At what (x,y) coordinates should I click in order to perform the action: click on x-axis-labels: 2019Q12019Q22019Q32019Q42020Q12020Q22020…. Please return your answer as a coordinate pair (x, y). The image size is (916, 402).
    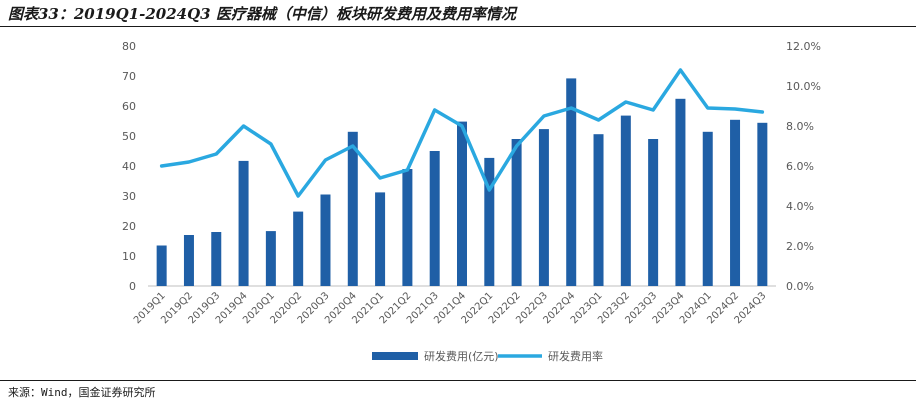
    Looking at the image, I should click on (450, 308).